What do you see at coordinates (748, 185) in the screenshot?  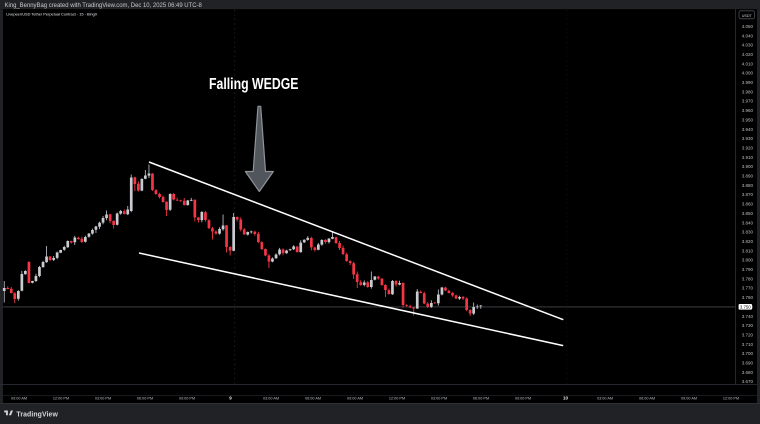 I see `svg-text: 3.880` at bounding box center [748, 185].